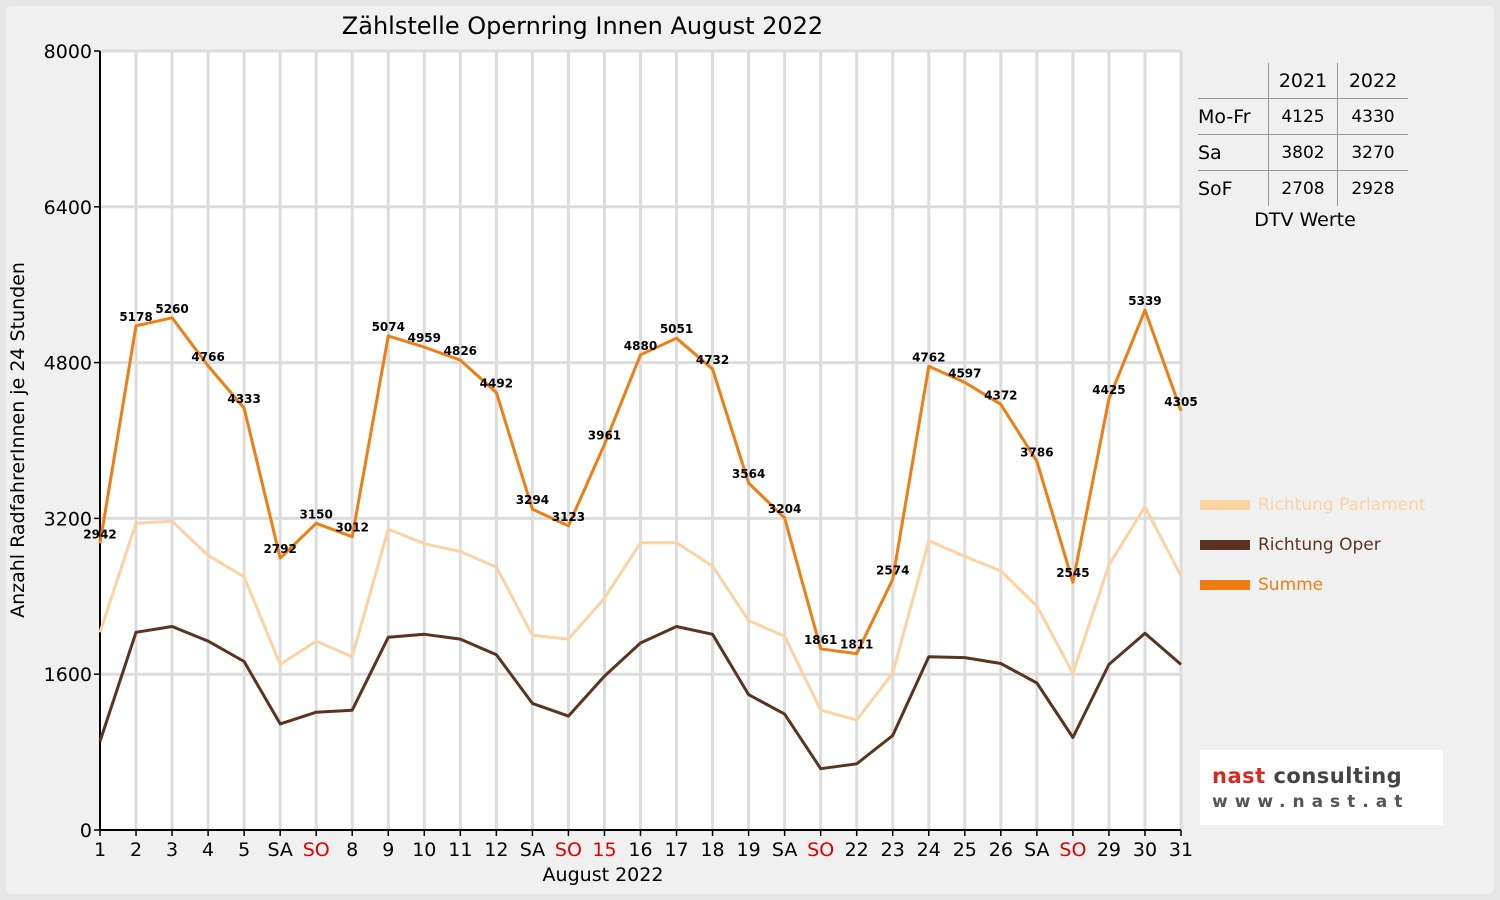  Describe the element at coordinates (1305, 220) in the screenshot. I see `dtv-caption: DTV Werte` at that location.